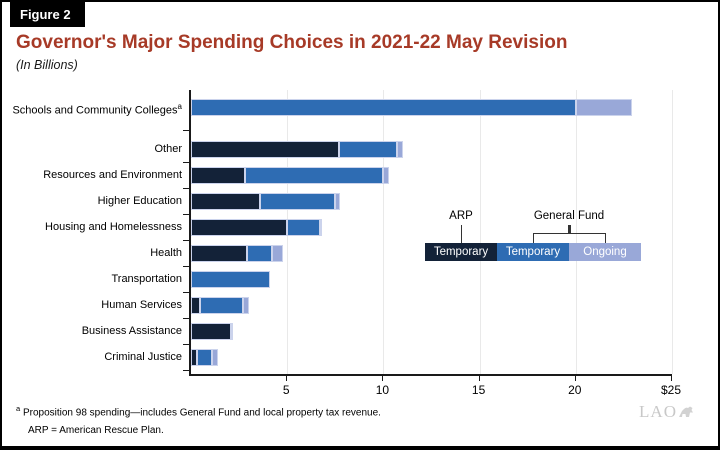 The height and width of the screenshot is (450, 720). I want to click on footnote-arp-definition: ARP = American Rescue Plan., so click(96, 430).